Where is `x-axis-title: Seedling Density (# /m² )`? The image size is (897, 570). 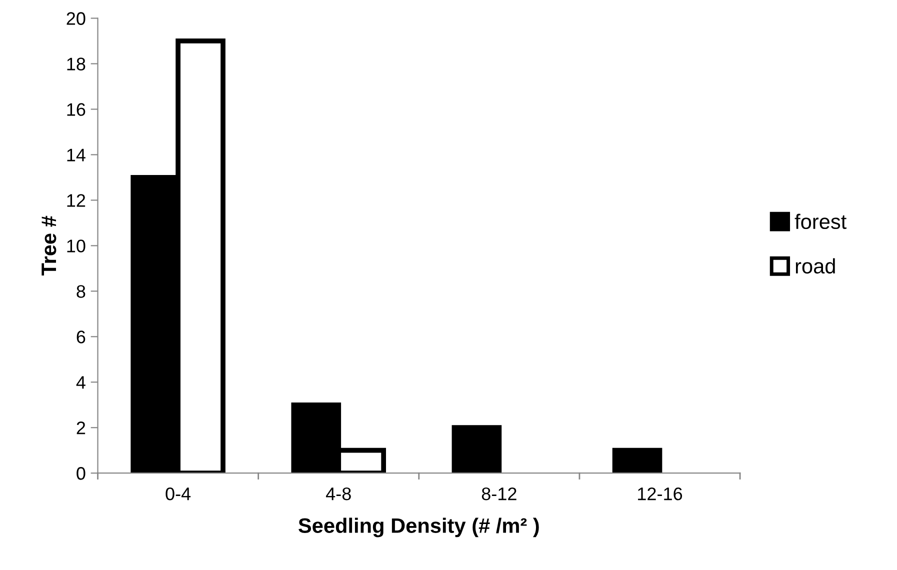
x-axis-title: Seedling Density (# /m² ) is located at coordinates (418, 528).